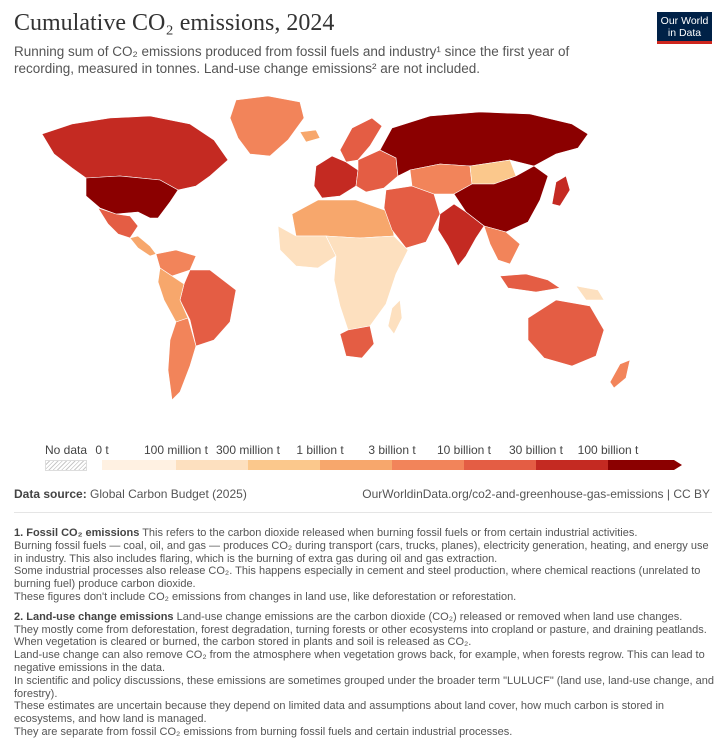 This screenshot has width=726, height=750. Describe the element at coordinates (168, 494) in the screenshot. I see `data-source-link: Global Carbon Budget (2025)` at that location.